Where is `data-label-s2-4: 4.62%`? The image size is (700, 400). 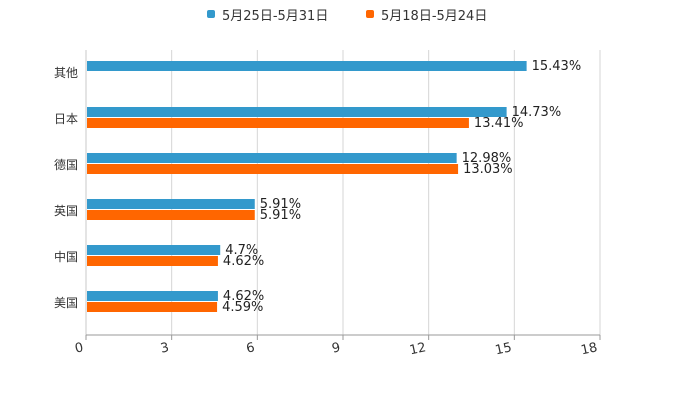 data-label-s2-4: 4.62% is located at coordinates (243, 261).